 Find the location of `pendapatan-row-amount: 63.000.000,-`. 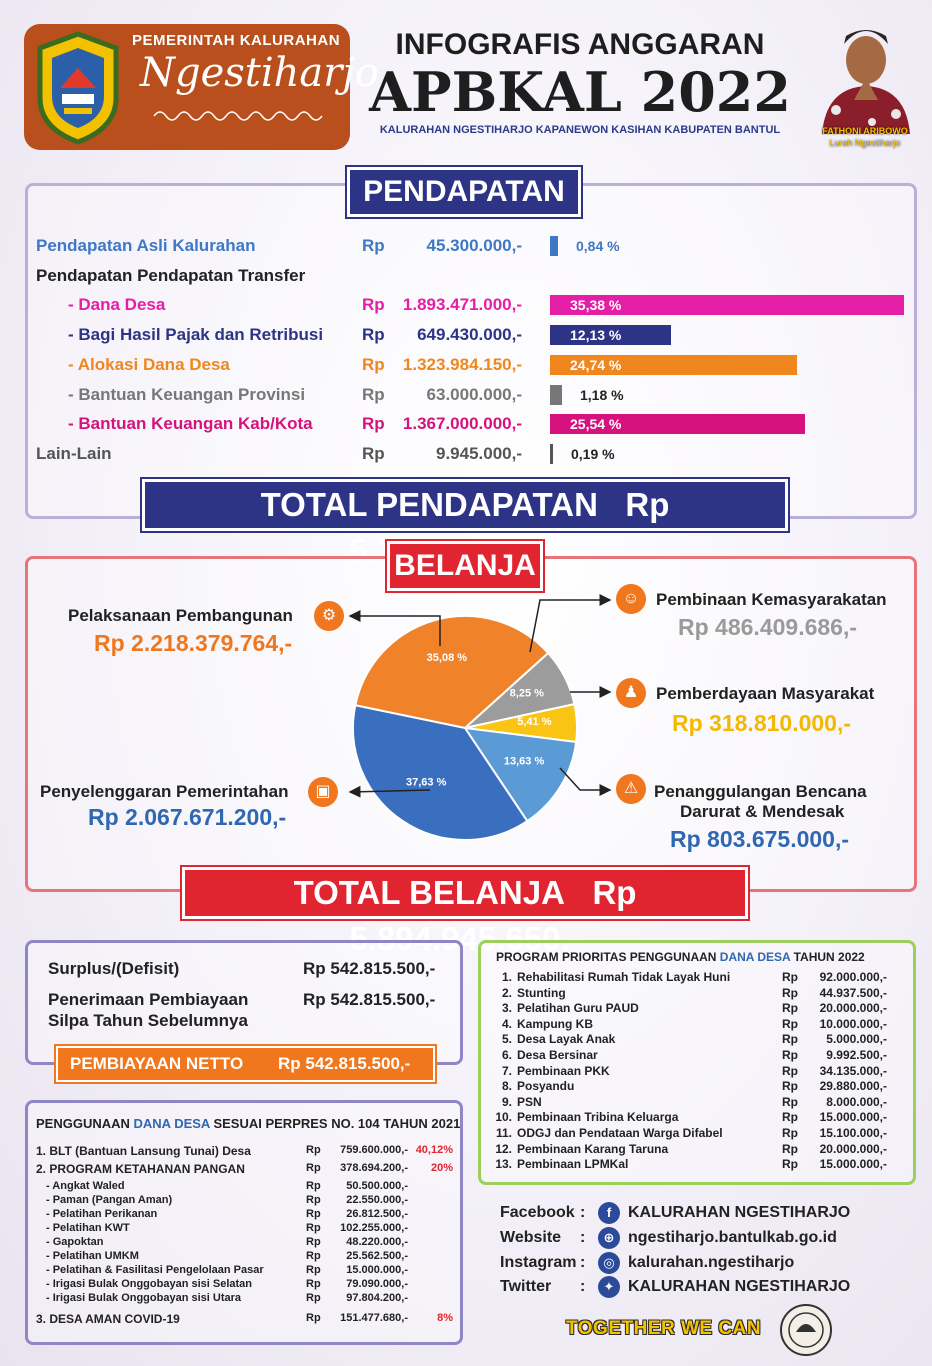

pendapatan-row-amount: 63.000.000,- is located at coordinates (474, 394).